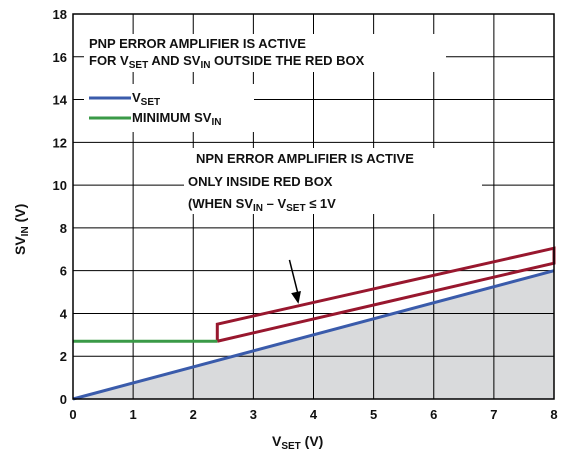  Describe the element at coordinates (172, 117) in the screenshot. I see `annotation-text-segment: MINIMUM SV` at that location.